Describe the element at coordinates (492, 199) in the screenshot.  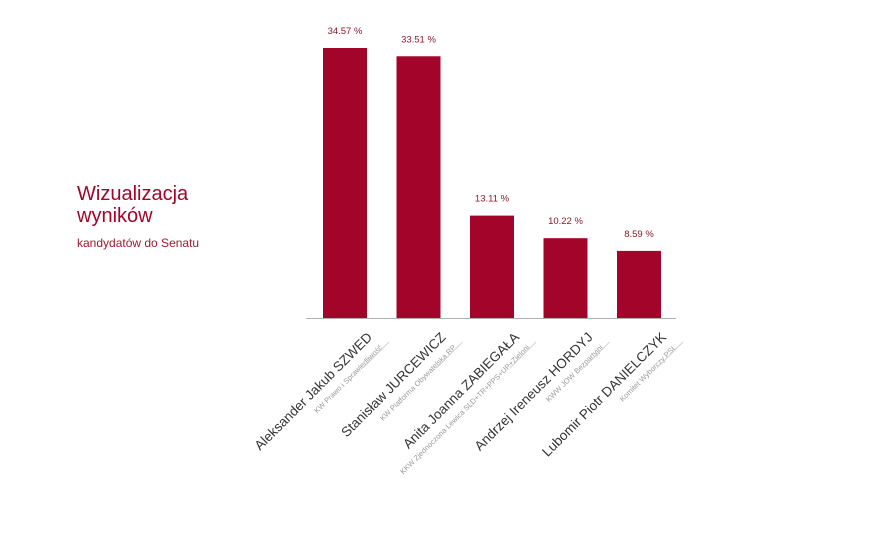
I see `data-label: 13.11 %` at that location.